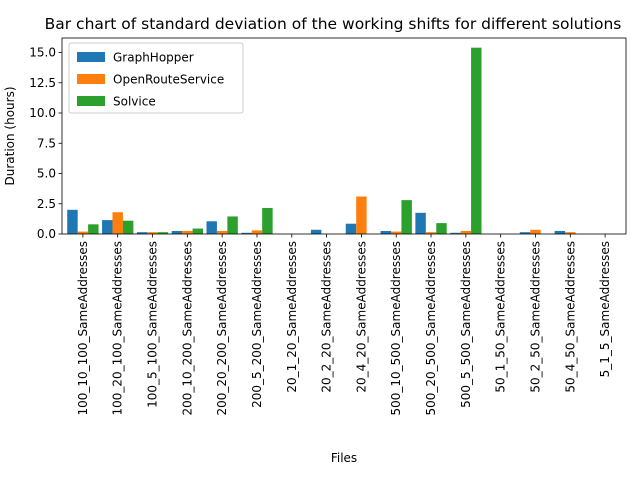  Describe the element at coordinates (501, 317) in the screenshot. I see `x-tick-label: 50_1_50_SameAddresses` at that location.